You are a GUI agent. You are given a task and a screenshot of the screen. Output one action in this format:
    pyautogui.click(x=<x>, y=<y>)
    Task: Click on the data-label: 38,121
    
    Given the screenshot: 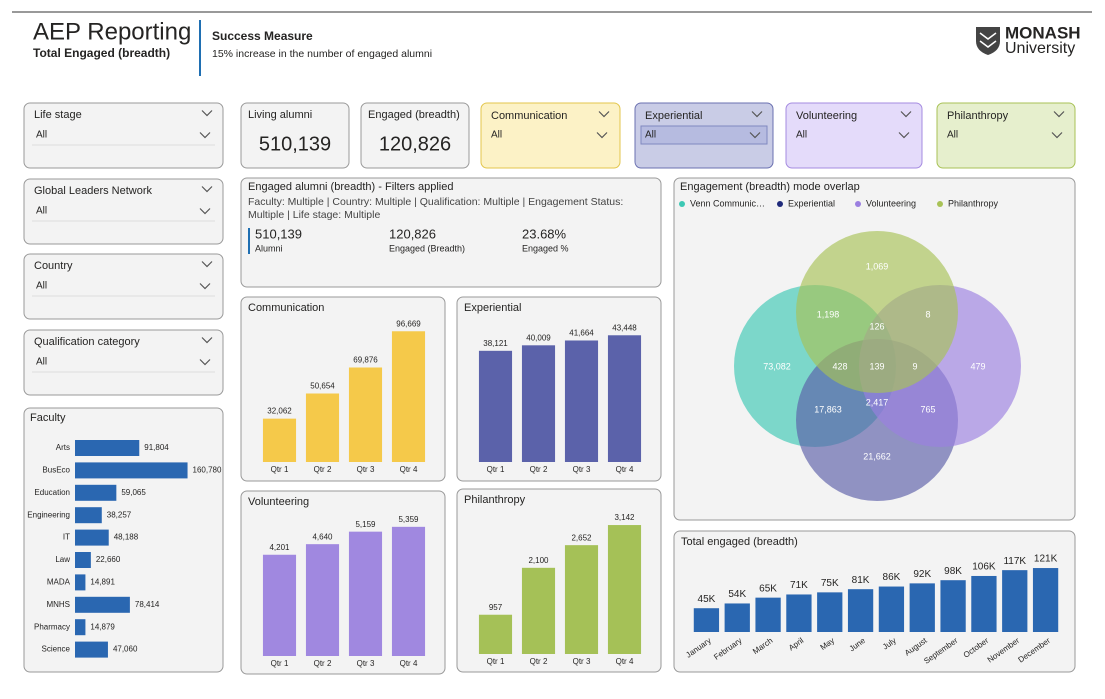 What is the action you would take?
    pyautogui.click(x=495, y=343)
    